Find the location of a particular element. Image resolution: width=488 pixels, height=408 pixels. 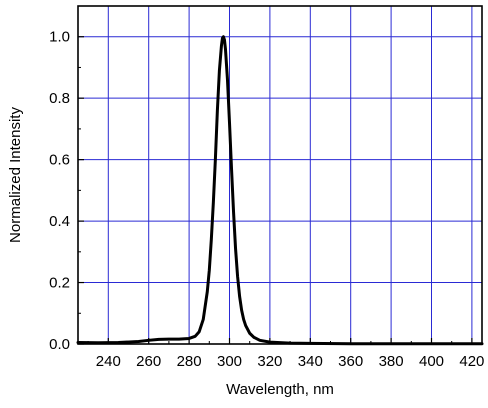

x-tick-label: 320 is located at coordinates (269, 361).